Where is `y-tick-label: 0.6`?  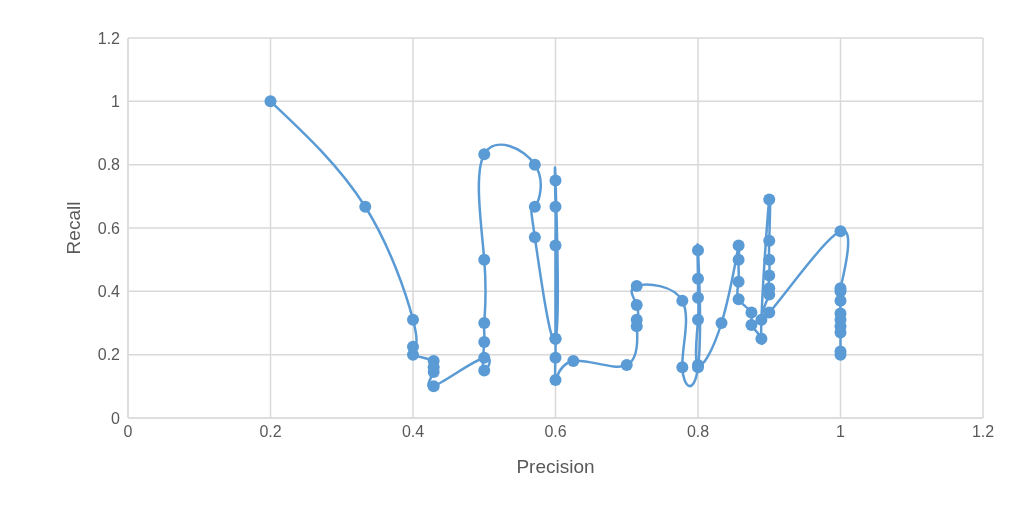 y-tick-label: 0.6 is located at coordinates (109, 228).